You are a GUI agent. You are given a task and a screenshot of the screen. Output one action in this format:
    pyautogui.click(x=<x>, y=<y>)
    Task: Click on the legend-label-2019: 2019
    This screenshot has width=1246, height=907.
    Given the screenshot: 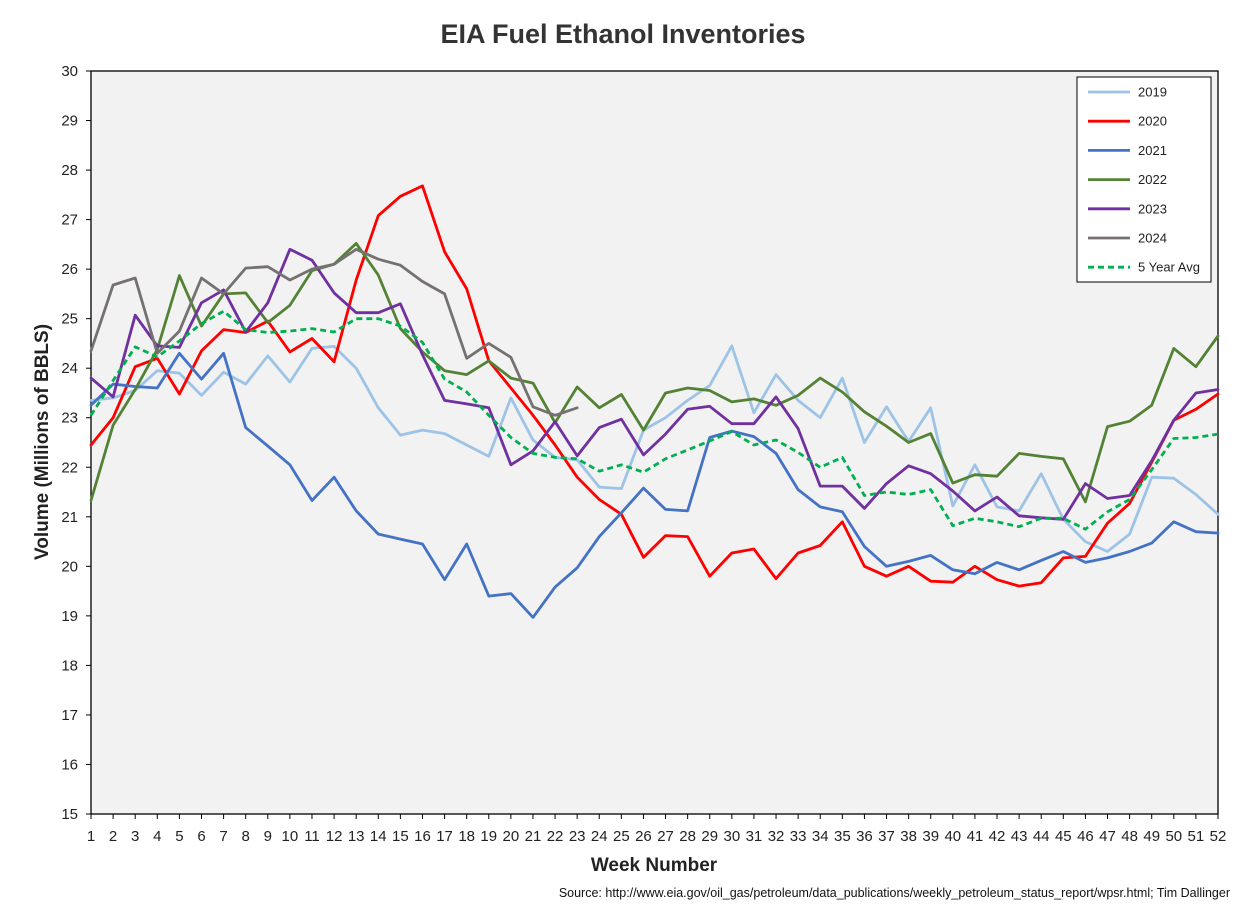 What is the action you would take?
    pyautogui.click(x=1152, y=92)
    